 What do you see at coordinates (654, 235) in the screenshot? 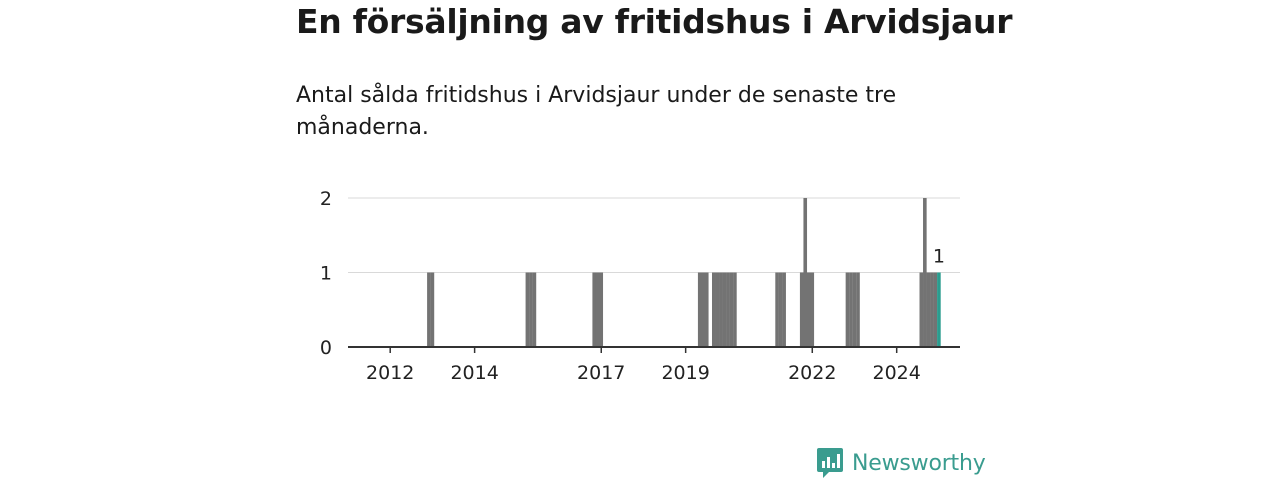
I see `gridlines` at bounding box center [654, 235].